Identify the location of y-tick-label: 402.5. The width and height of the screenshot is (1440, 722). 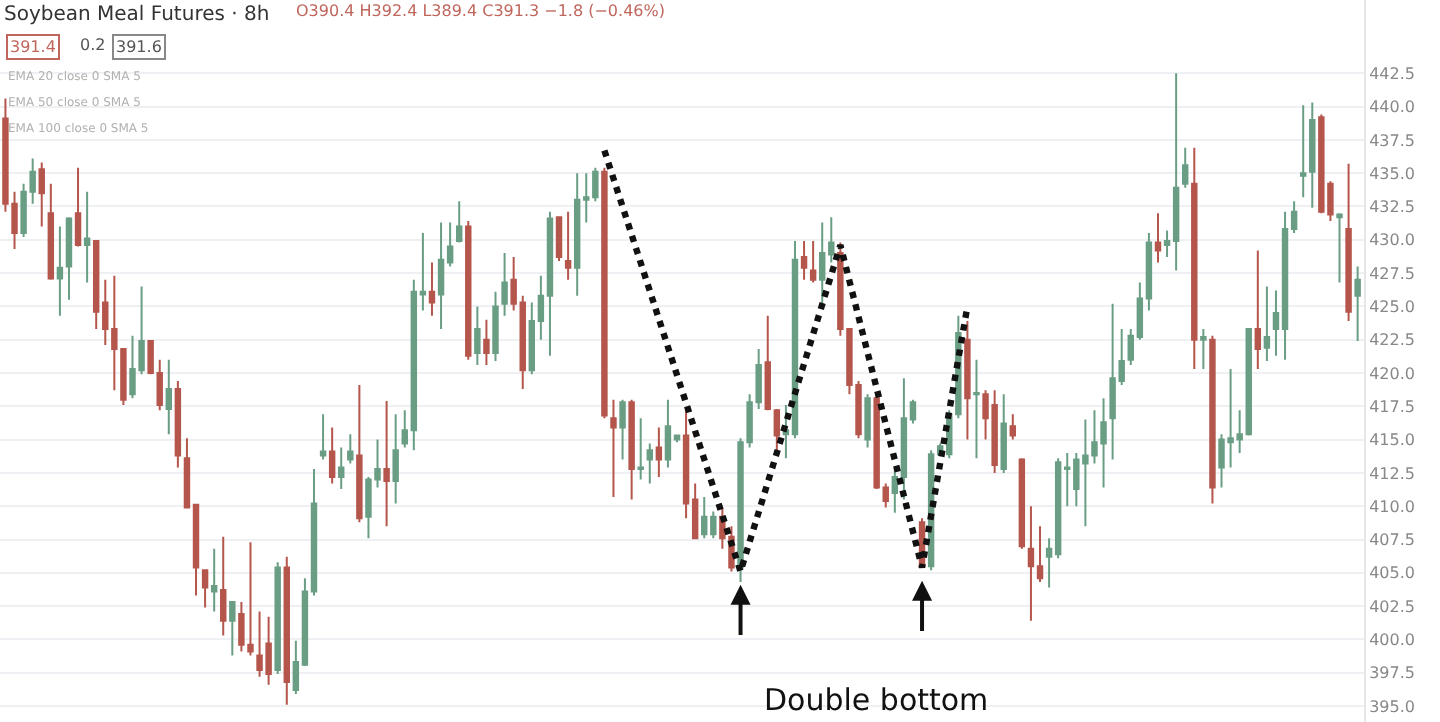
(1392, 606).